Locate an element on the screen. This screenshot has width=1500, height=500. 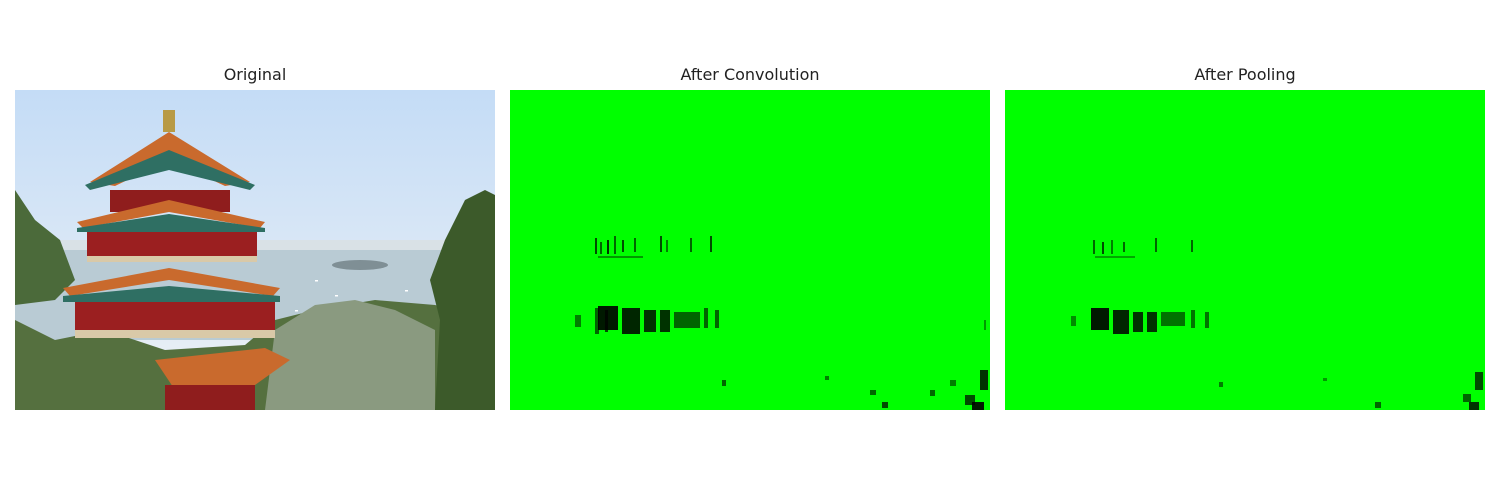
panel-title-convolution: After Convolution is located at coordinates (750, 74).